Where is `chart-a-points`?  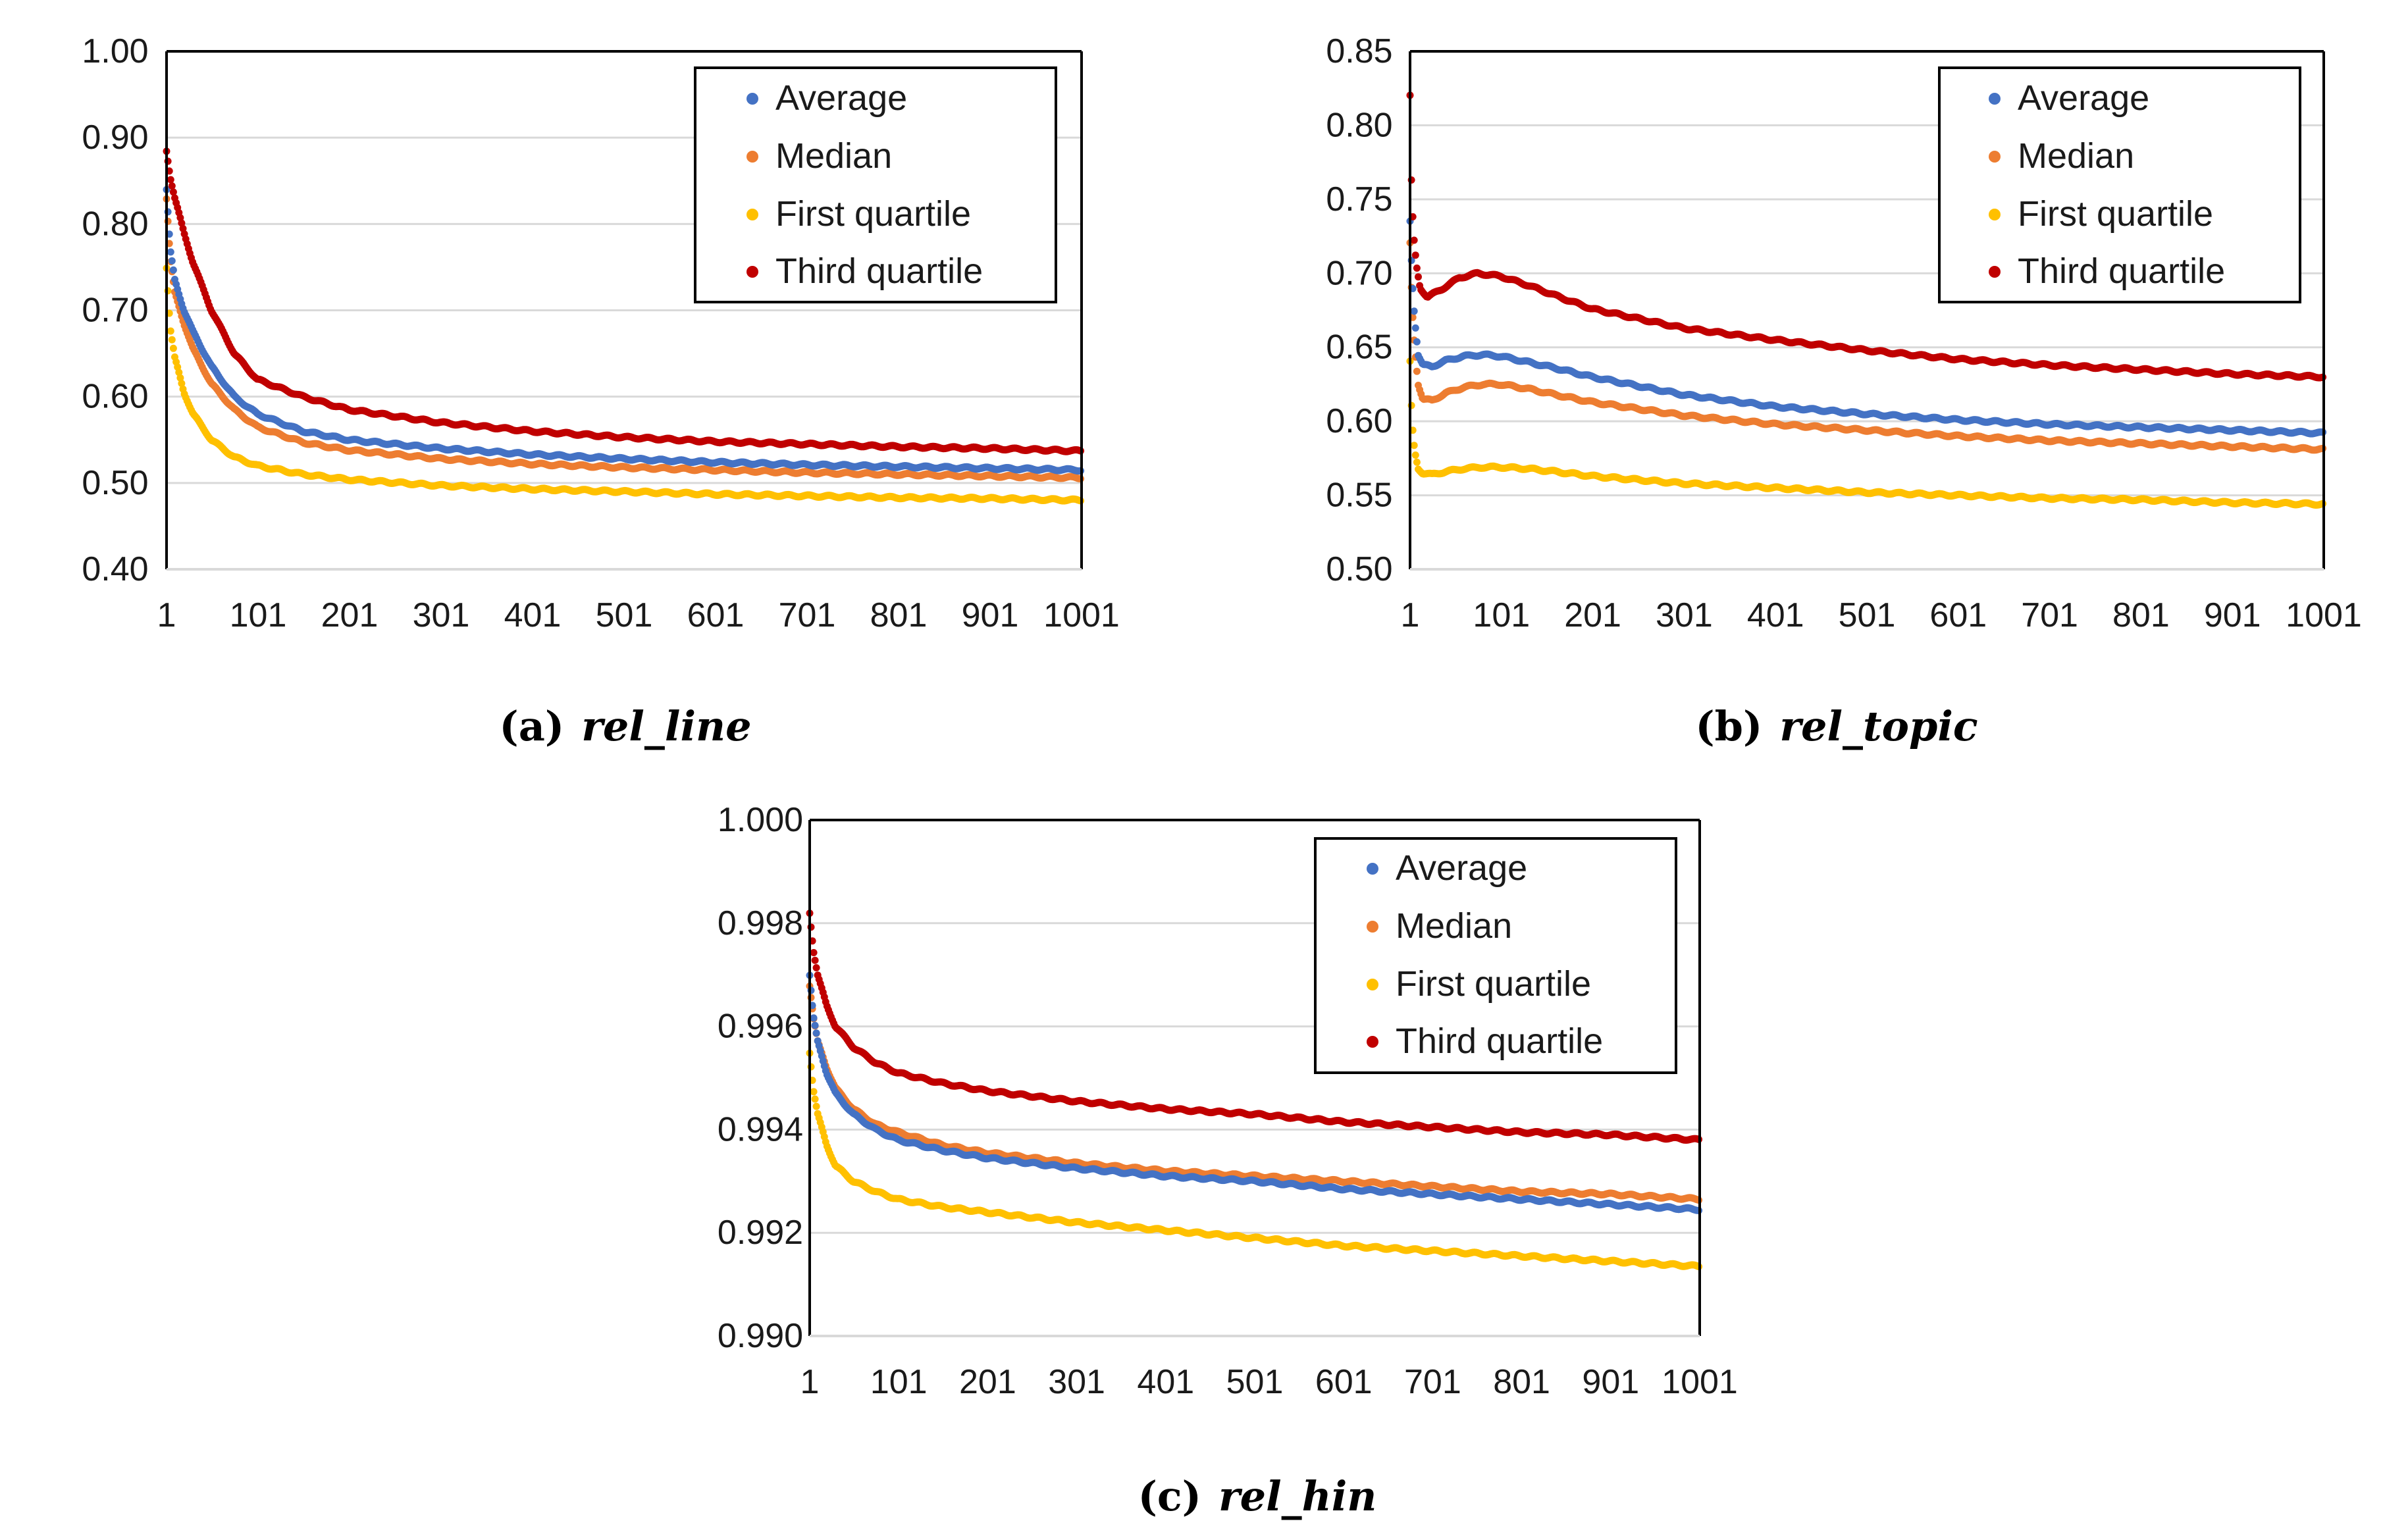 chart-a-points is located at coordinates (624, 326).